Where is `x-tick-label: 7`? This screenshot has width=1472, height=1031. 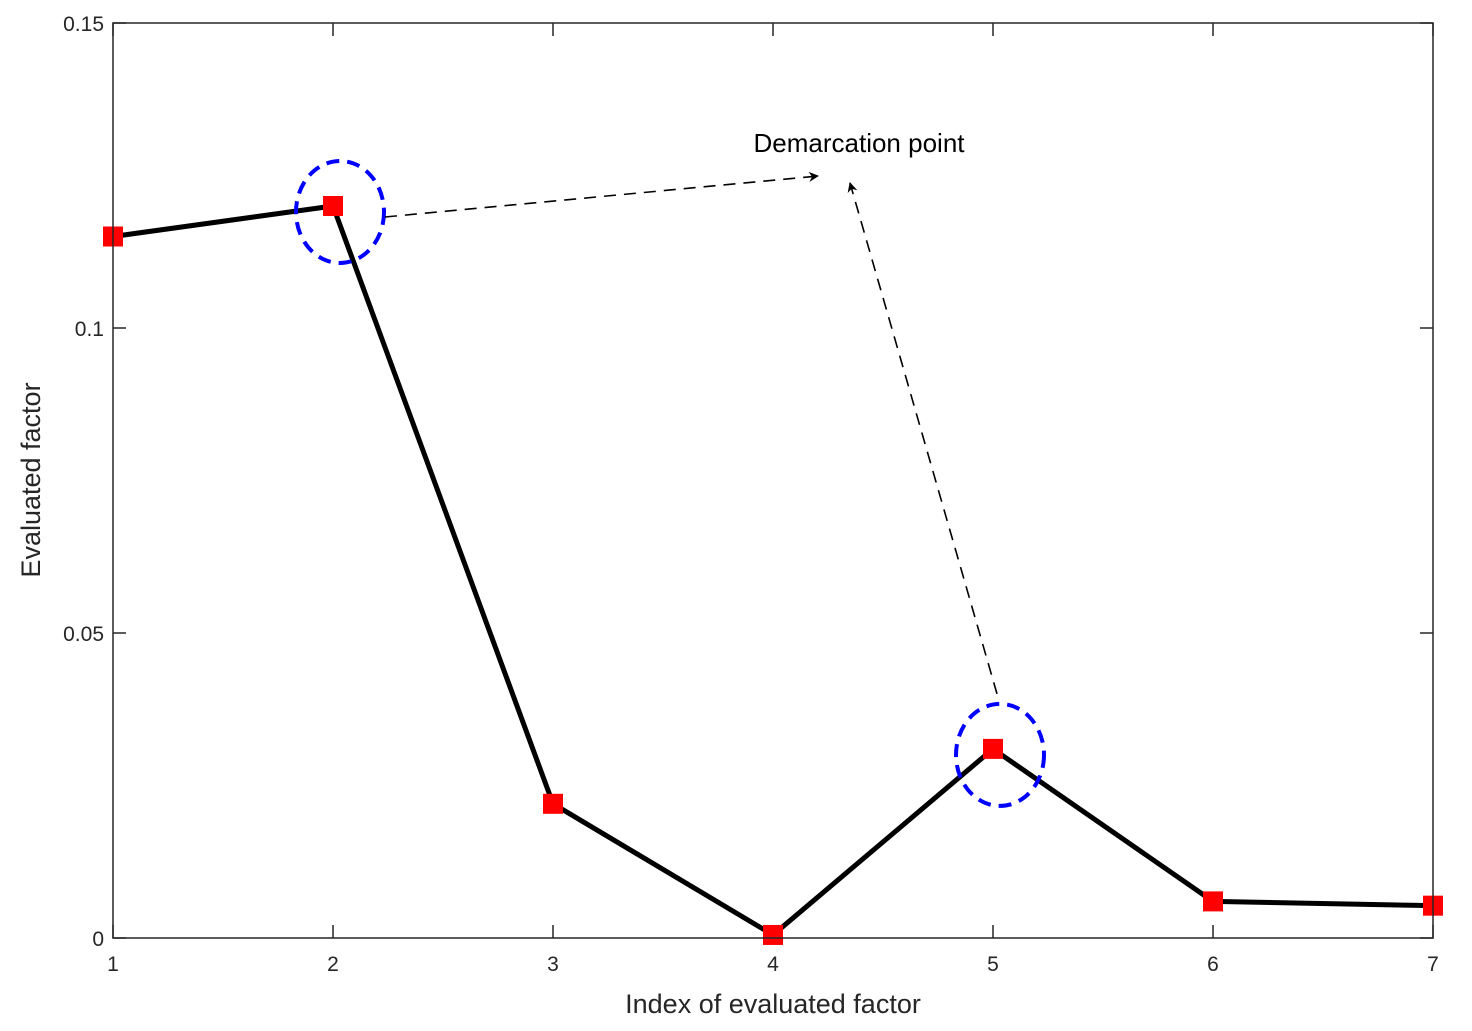 x-tick-label: 7 is located at coordinates (1433, 964).